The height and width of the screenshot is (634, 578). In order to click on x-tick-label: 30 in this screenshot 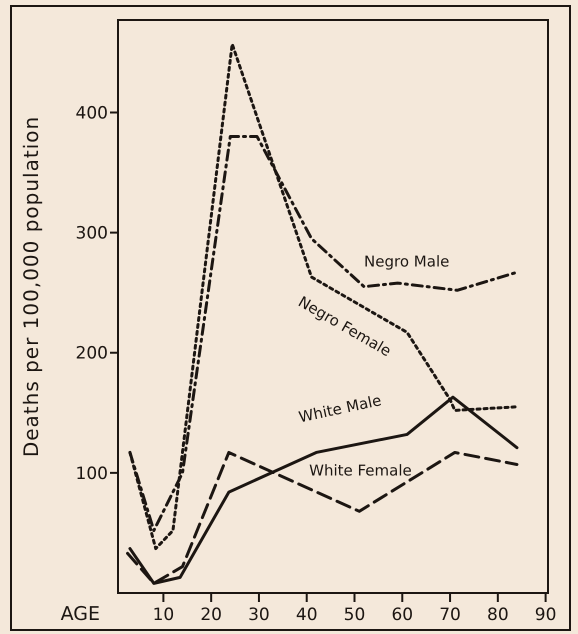, I will do `click(259, 615)`.